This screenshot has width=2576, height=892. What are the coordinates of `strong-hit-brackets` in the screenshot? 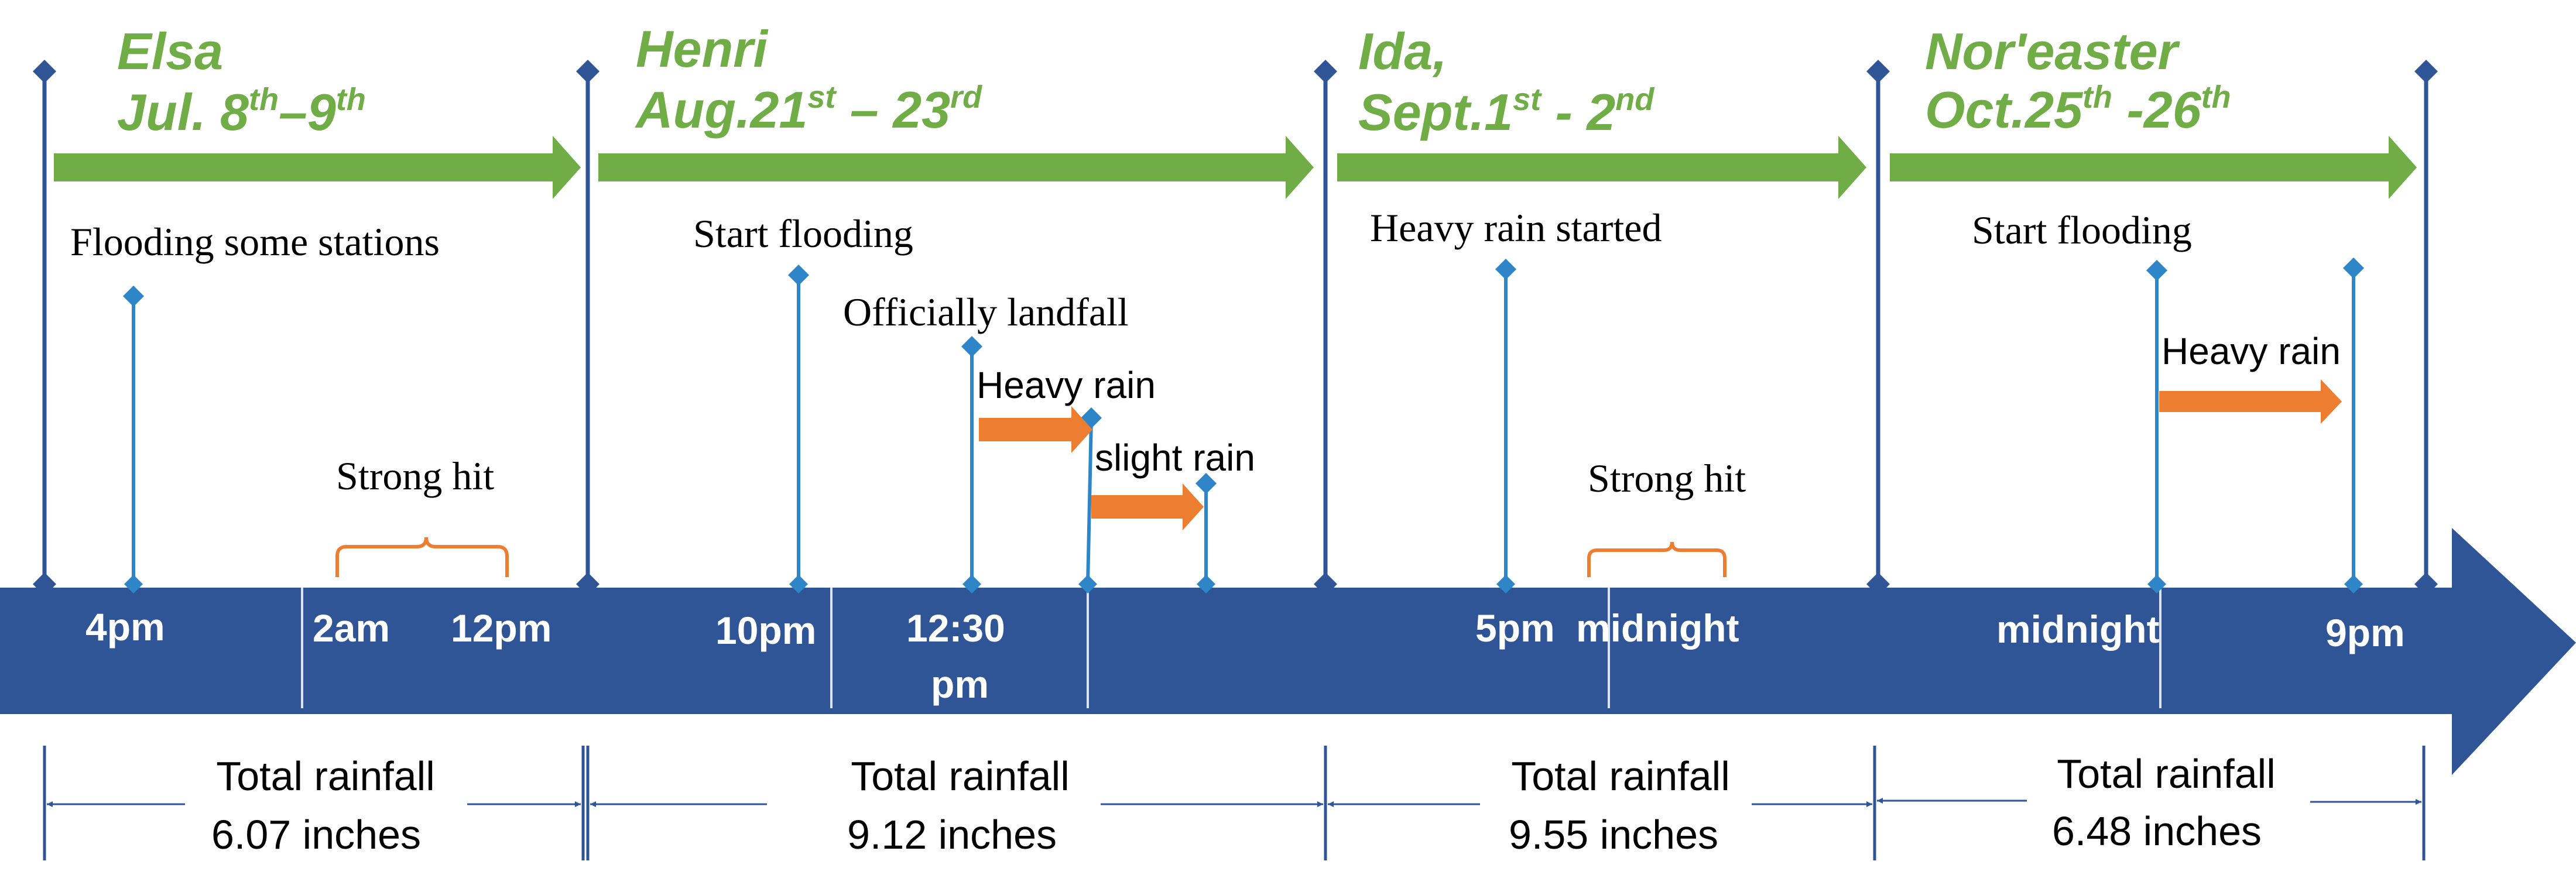 It's located at (1031, 557).